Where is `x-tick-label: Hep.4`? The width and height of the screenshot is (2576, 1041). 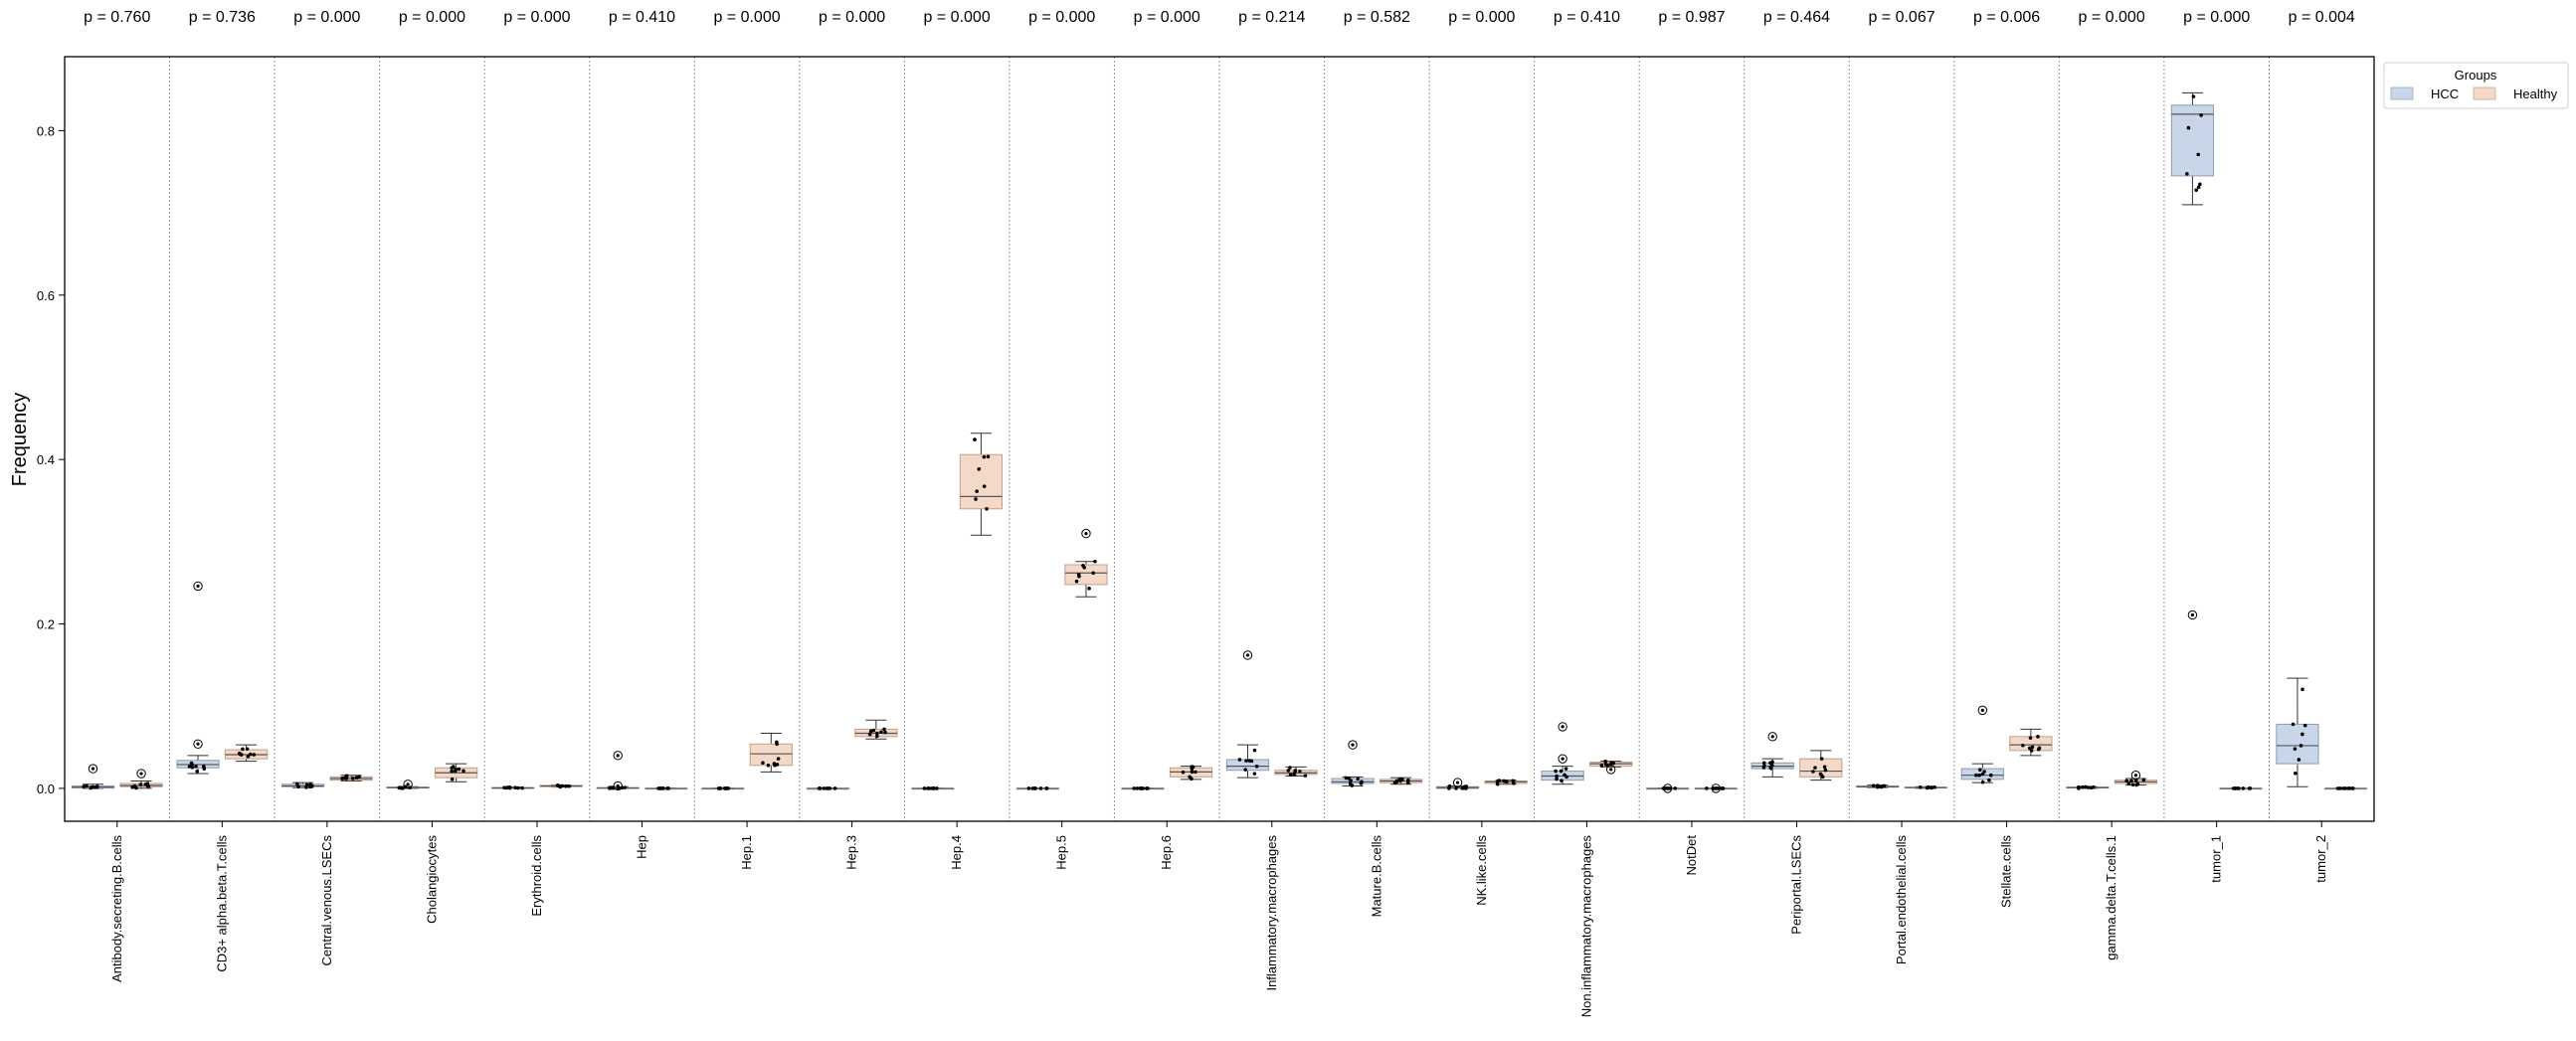
x-tick-label: Hep.4 is located at coordinates (956, 853).